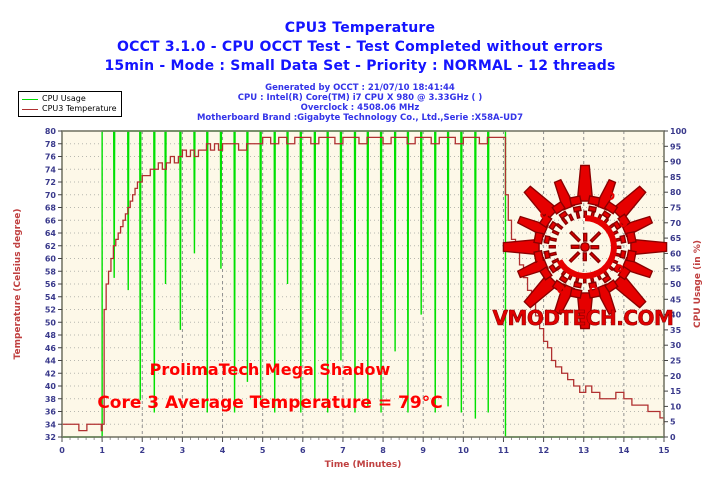  I want to click on y2-axis-tick-label: 15, so click(676, 391).